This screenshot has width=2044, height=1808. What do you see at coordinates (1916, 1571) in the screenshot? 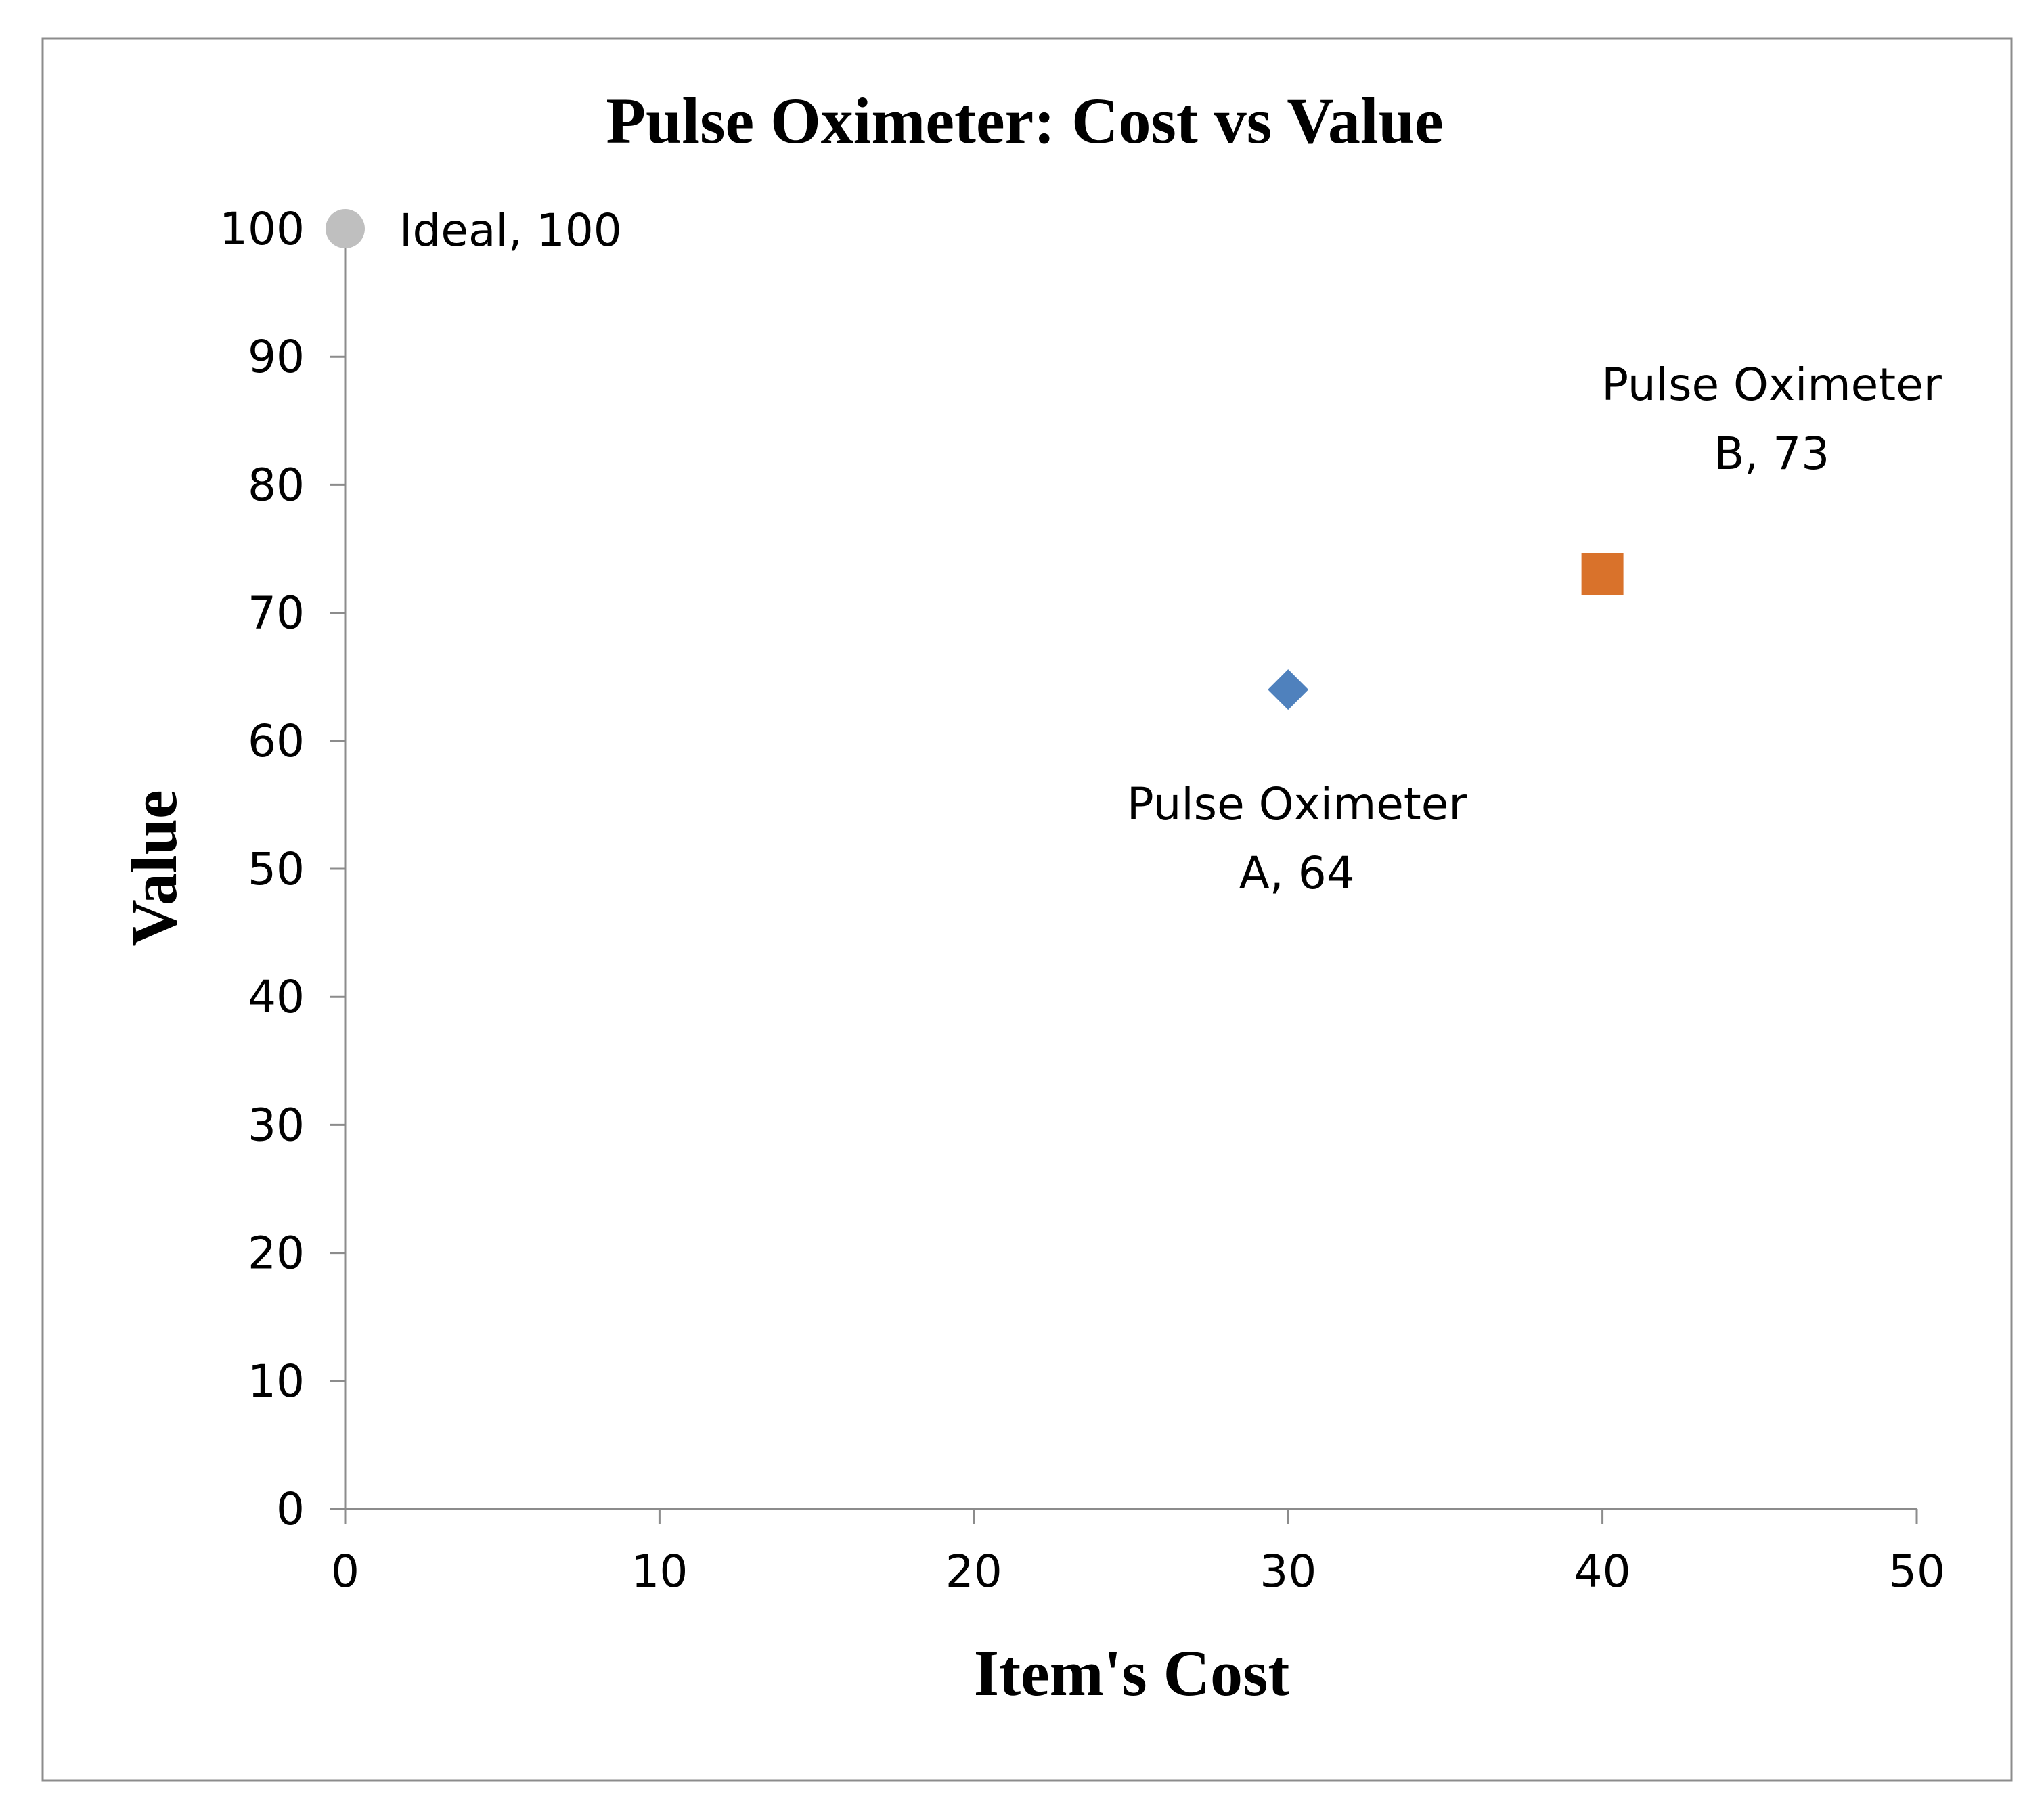
I see `x-tick-label: 50` at bounding box center [1916, 1571].